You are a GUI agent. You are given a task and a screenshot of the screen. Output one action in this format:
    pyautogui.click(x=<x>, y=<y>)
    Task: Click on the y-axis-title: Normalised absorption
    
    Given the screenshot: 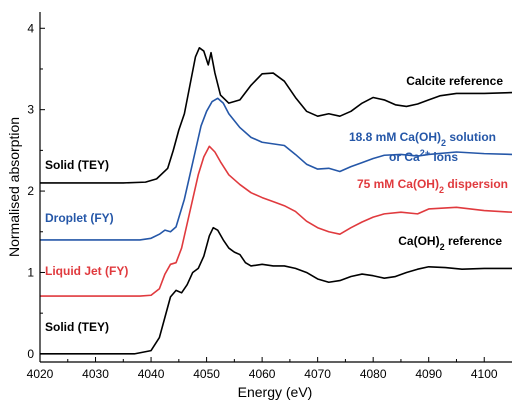 What is the action you would take?
    pyautogui.click(x=14, y=187)
    